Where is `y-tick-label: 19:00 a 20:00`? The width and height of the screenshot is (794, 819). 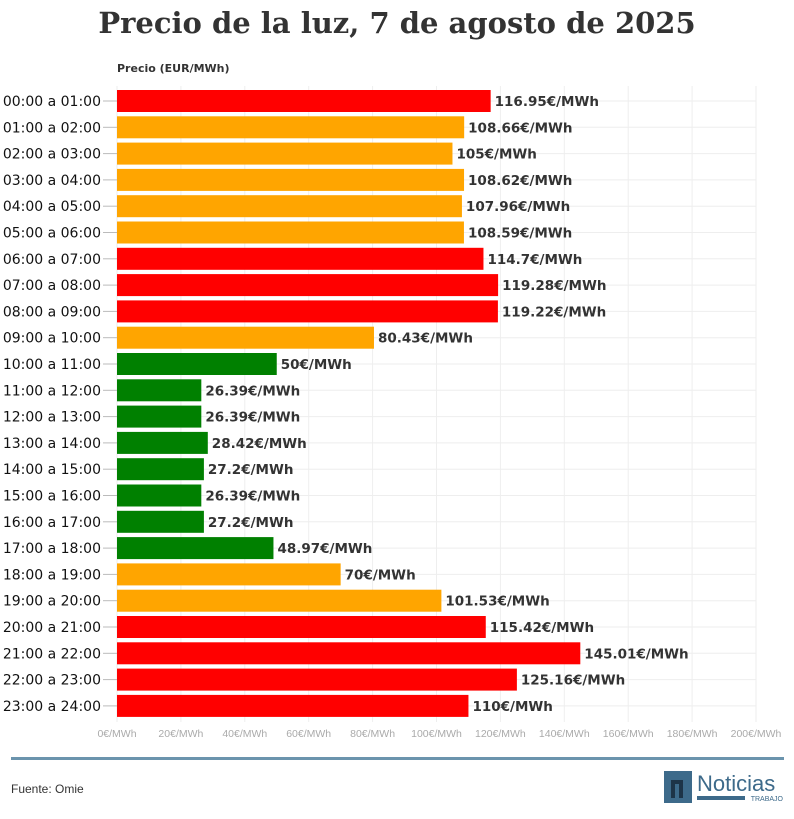 y-tick-label: 19:00 a 20:00 is located at coordinates (52, 602).